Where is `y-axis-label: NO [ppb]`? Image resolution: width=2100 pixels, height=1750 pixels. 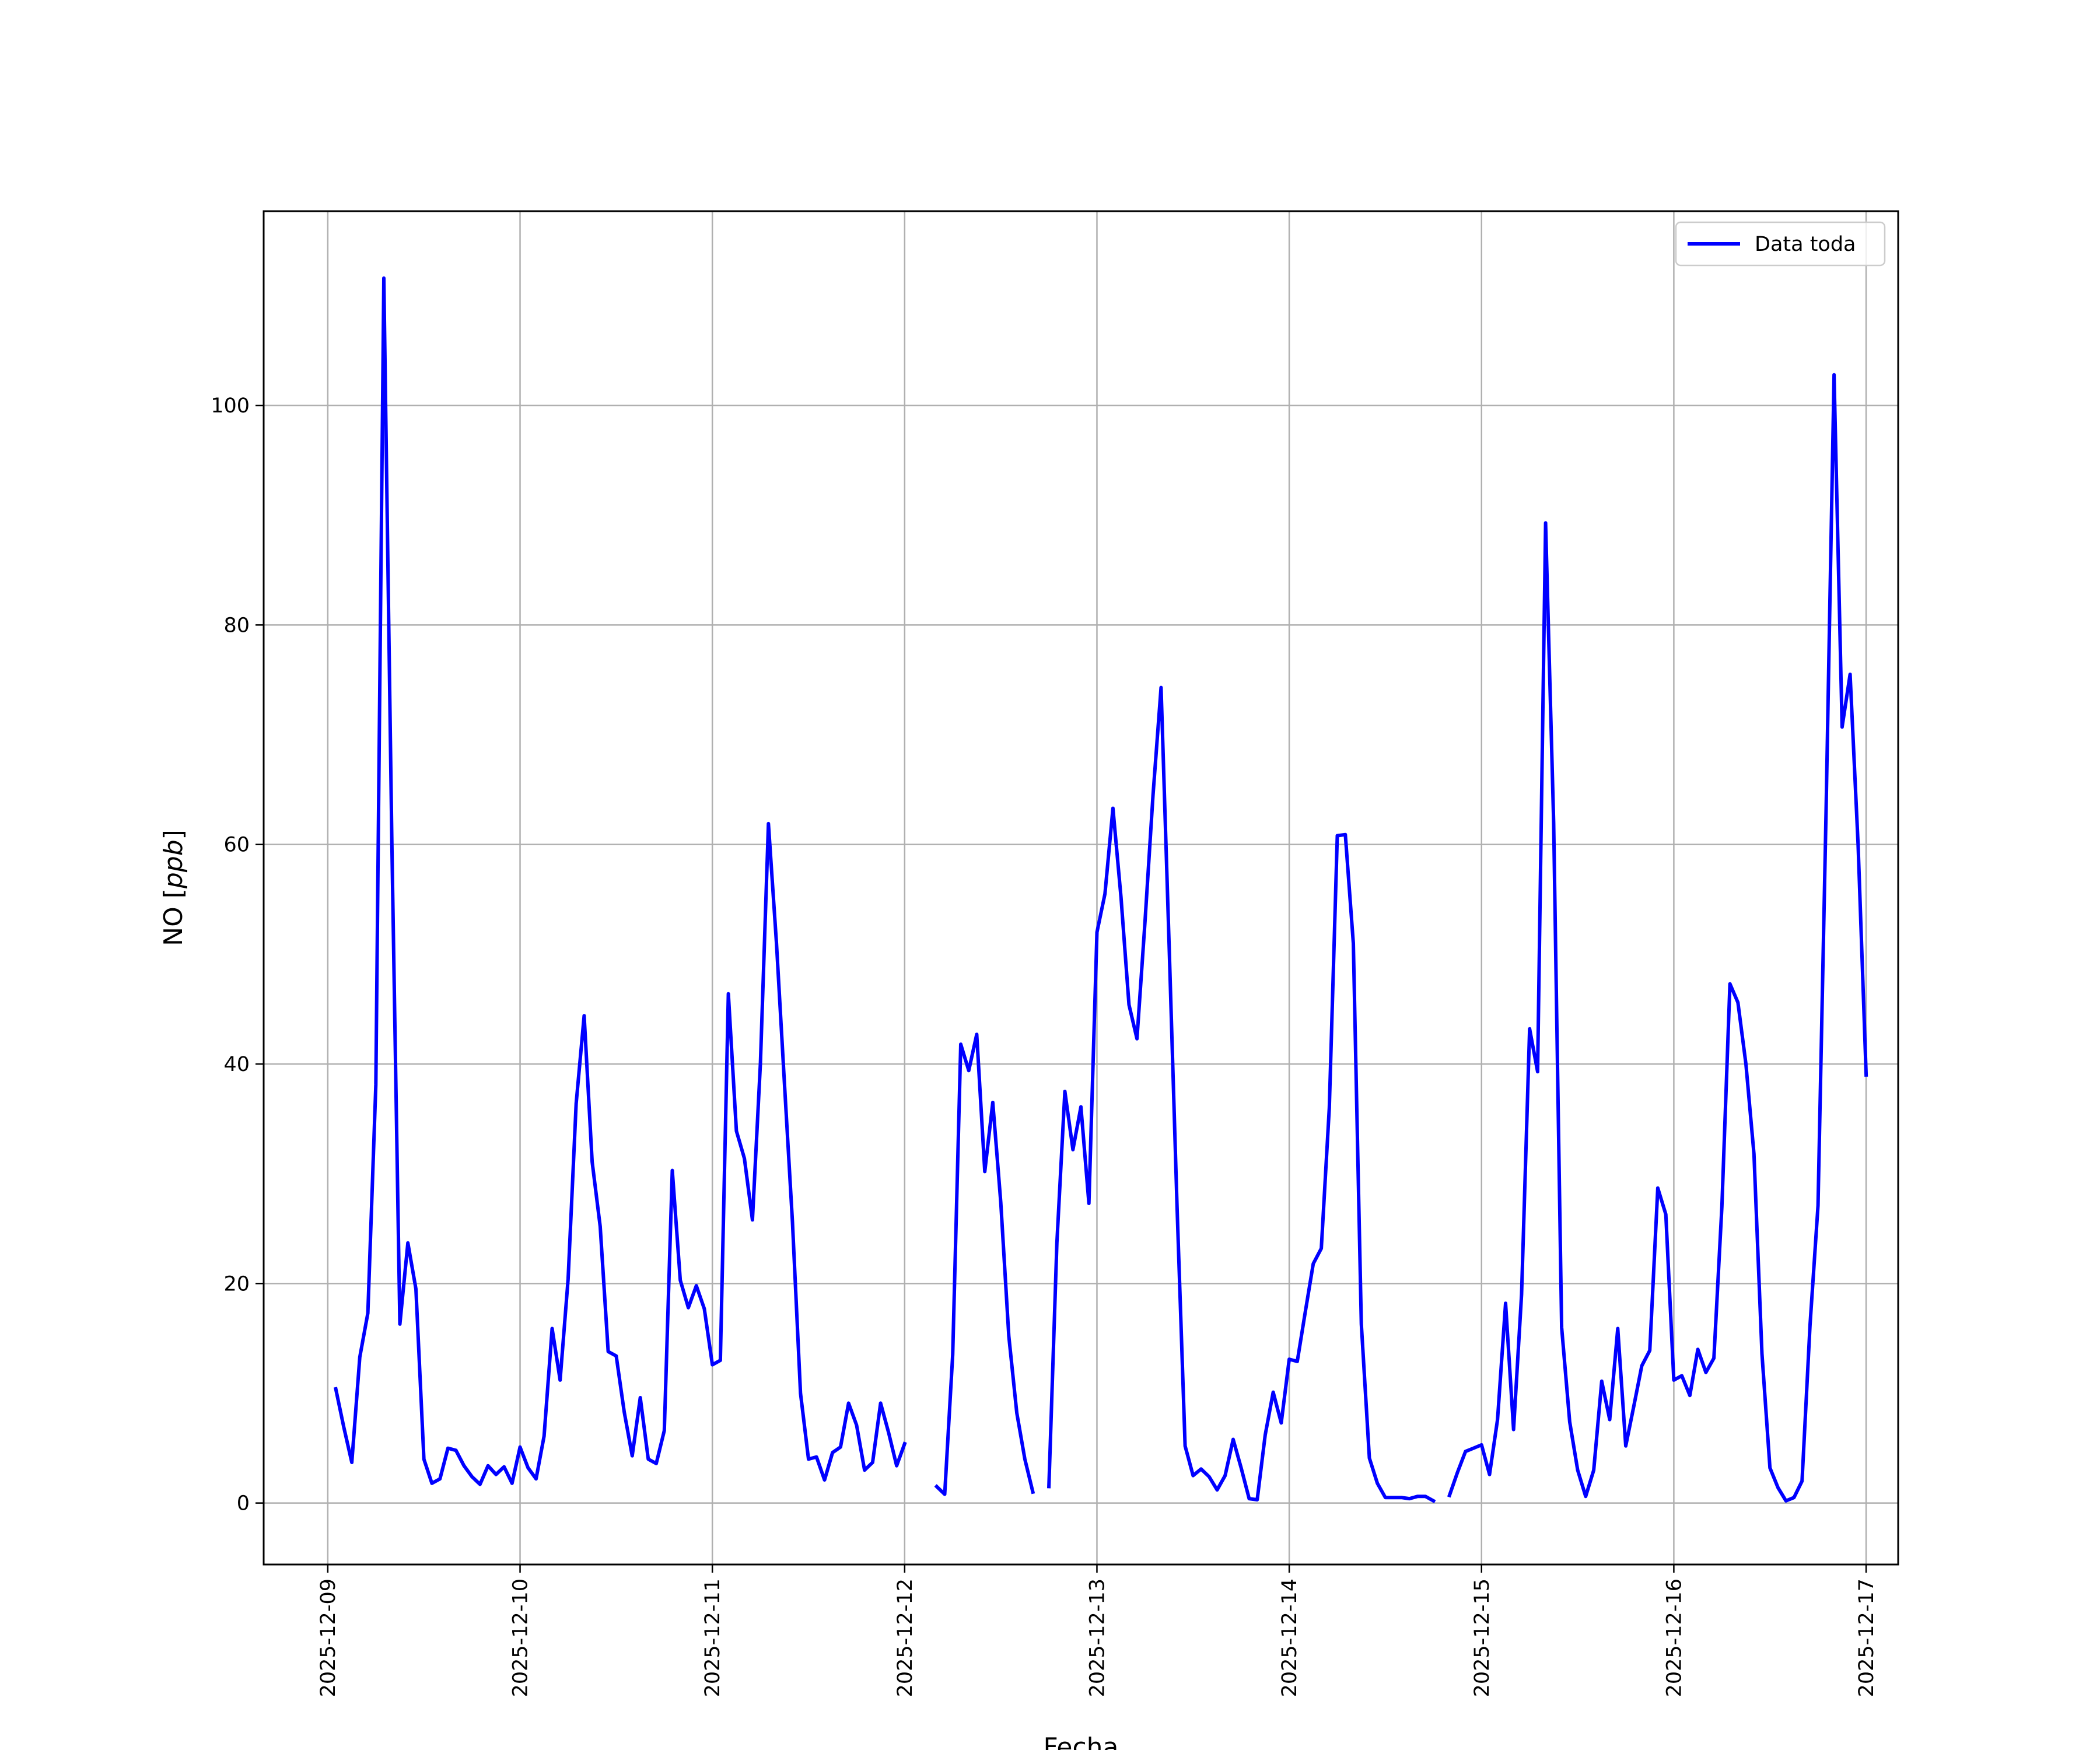 y-axis-label: NO [ppb] is located at coordinates (173, 888).